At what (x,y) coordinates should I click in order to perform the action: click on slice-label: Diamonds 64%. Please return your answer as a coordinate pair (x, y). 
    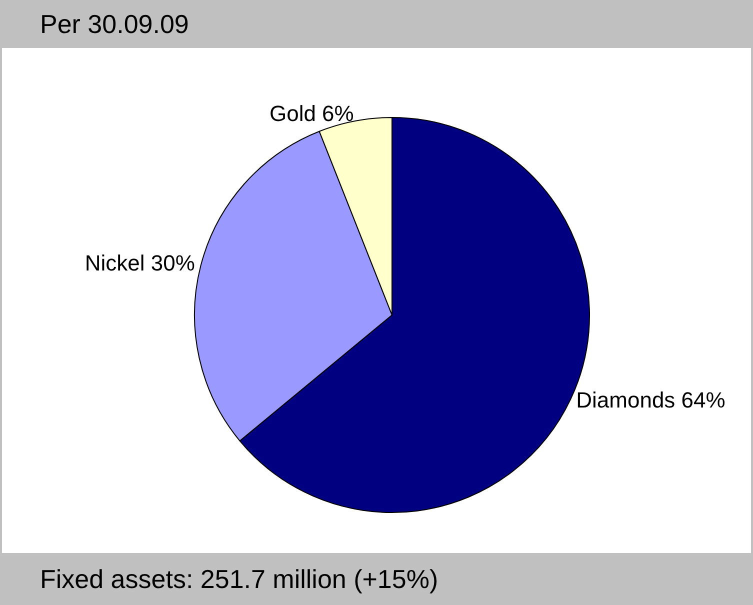
    Looking at the image, I should click on (651, 400).